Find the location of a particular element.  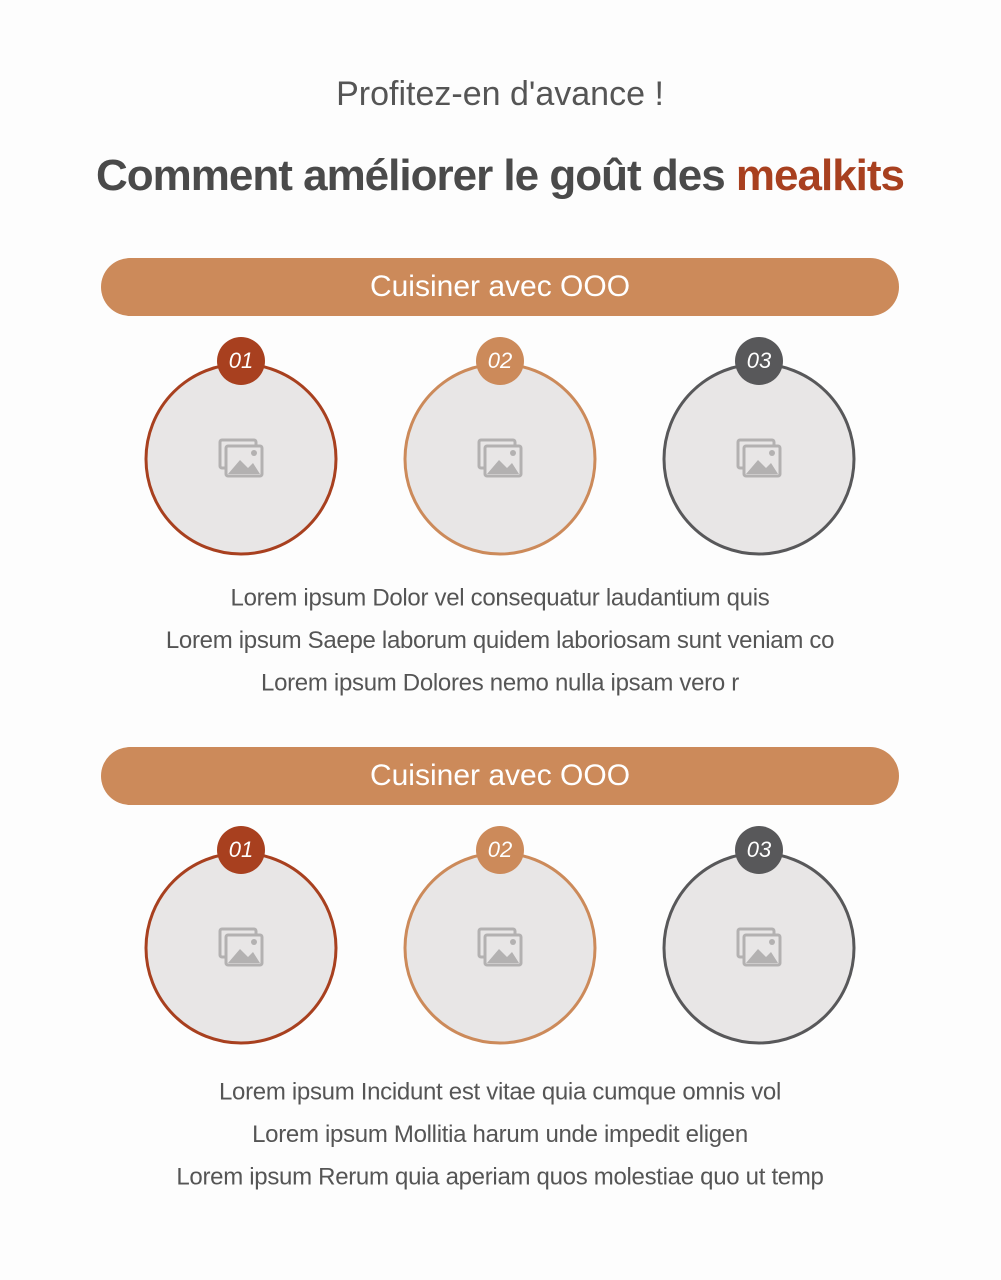

title-highlight: mealkits is located at coordinates (820, 175).